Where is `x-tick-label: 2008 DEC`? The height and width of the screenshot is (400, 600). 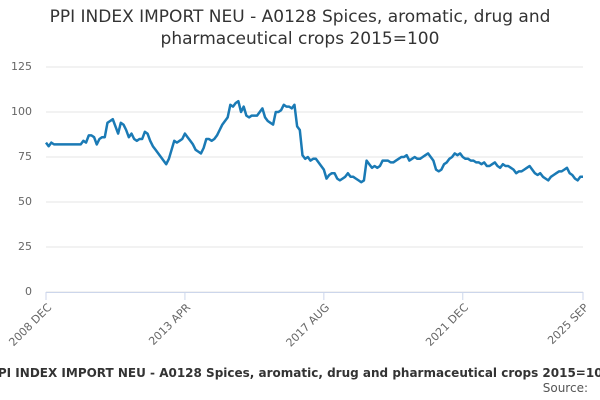 x-tick-label: 2008 DEC is located at coordinates (30, 325).